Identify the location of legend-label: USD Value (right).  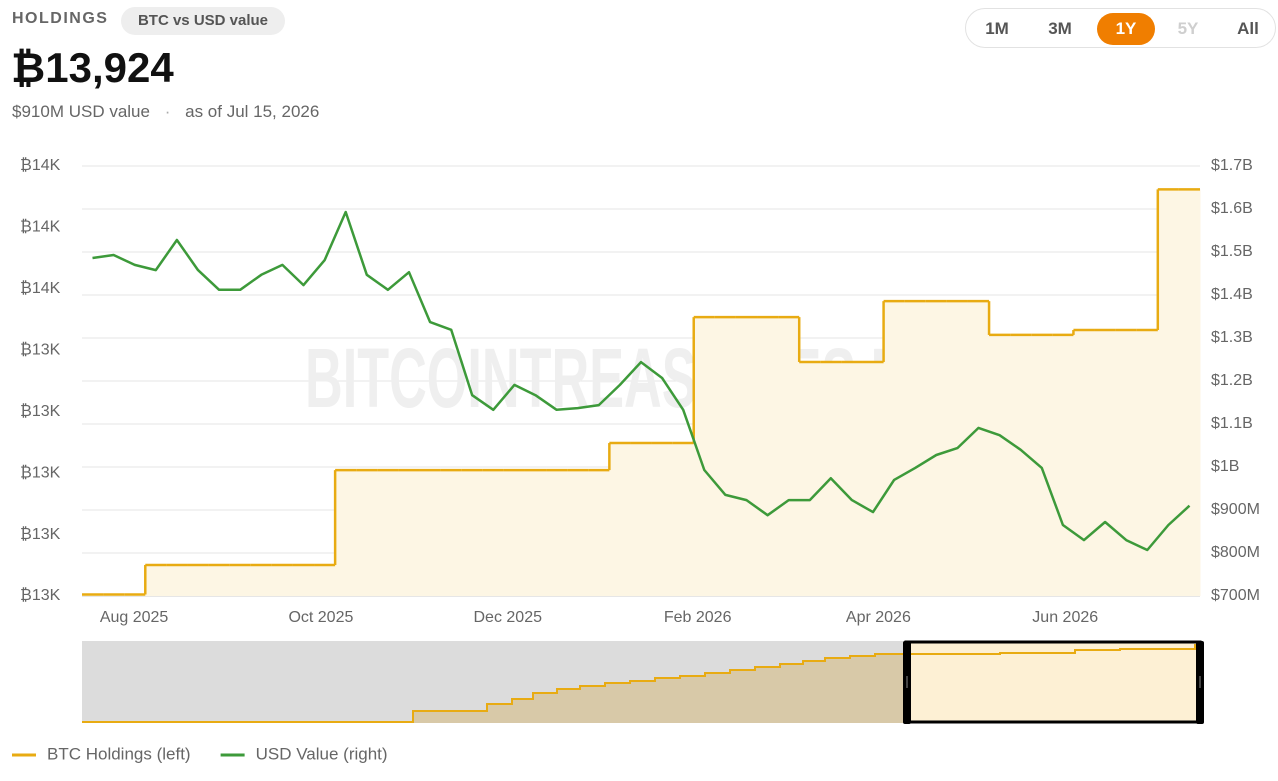
(322, 753).